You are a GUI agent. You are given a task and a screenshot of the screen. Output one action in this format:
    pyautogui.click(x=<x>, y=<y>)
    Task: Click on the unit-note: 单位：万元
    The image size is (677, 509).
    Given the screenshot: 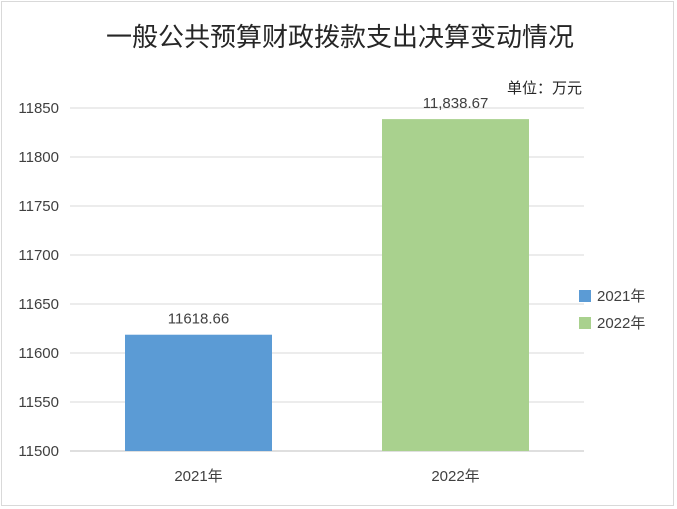 What is the action you would take?
    pyautogui.click(x=545, y=88)
    